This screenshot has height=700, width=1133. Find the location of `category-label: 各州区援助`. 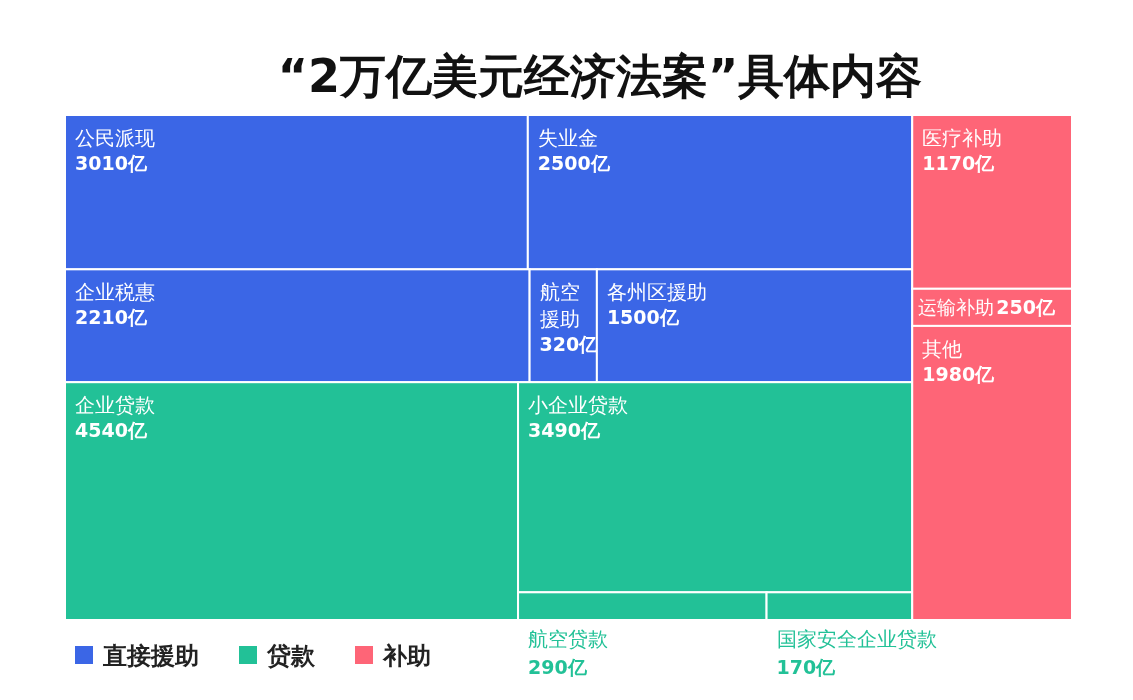

category-label: 各州区援助 is located at coordinates (656, 292).